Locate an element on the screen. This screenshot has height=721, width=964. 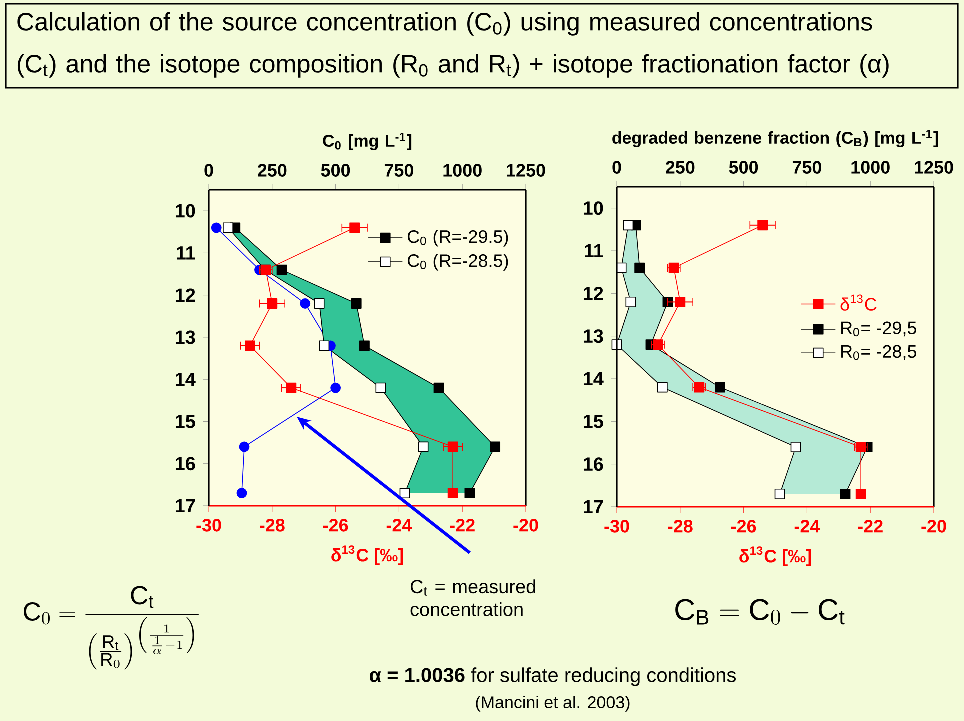
text: C$_{t}$ = measured concentration is located at coordinates (473, 598).